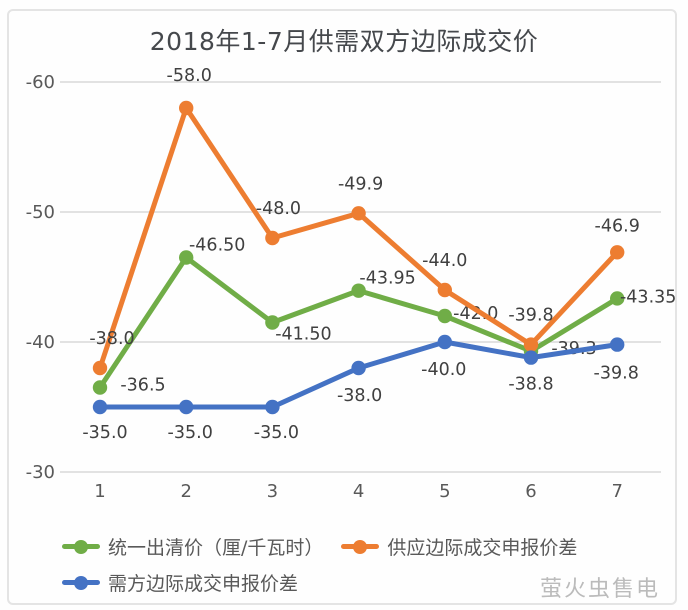 This screenshot has height=610, width=688. I want to click on legend-row-2: 需方边际成交申报价差, so click(319, 582).